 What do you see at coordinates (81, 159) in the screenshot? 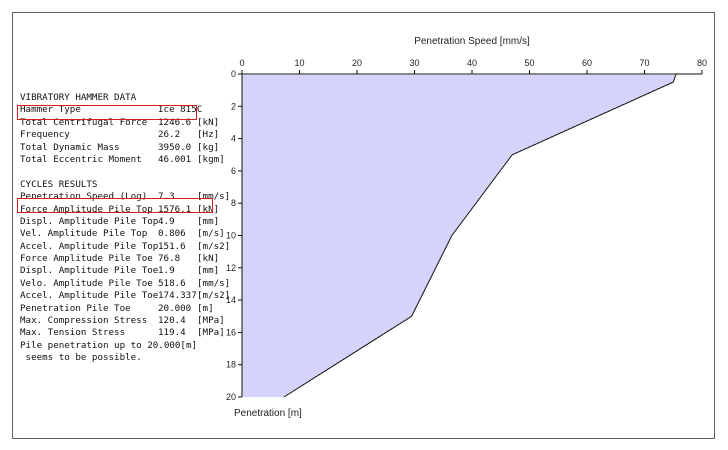
I see `hammer-row-label: Total Eccentric Moment` at bounding box center [81, 159].